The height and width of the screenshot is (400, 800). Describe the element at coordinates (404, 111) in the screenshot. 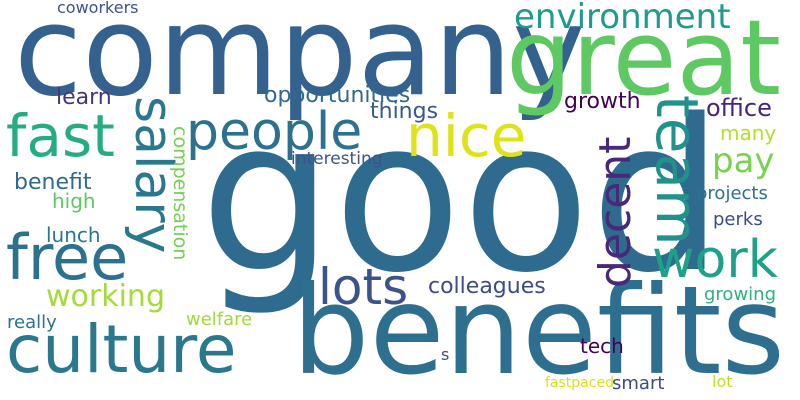

I see `word-things: things` at that location.